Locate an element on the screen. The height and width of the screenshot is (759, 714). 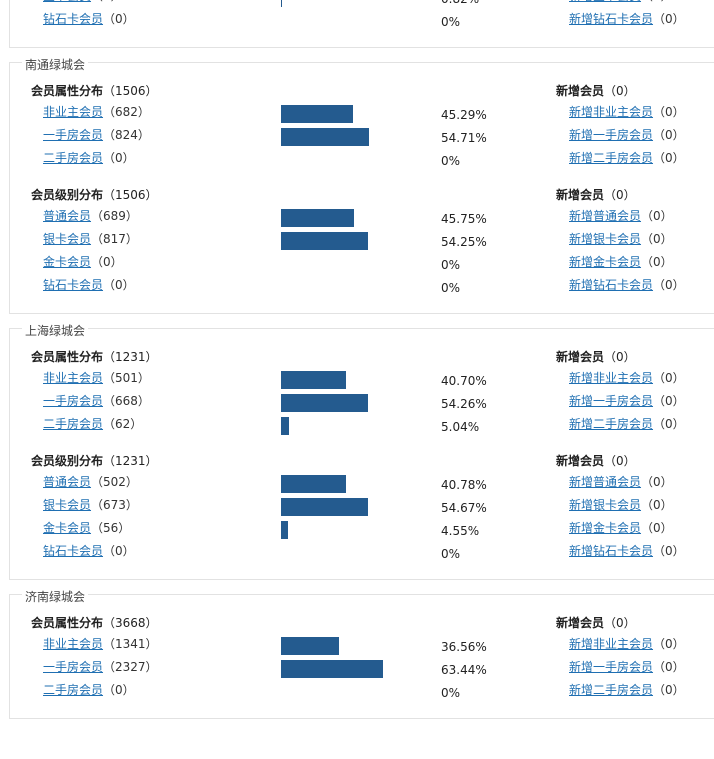
percentage-value: 54.26% is located at coordinates (464, 404).